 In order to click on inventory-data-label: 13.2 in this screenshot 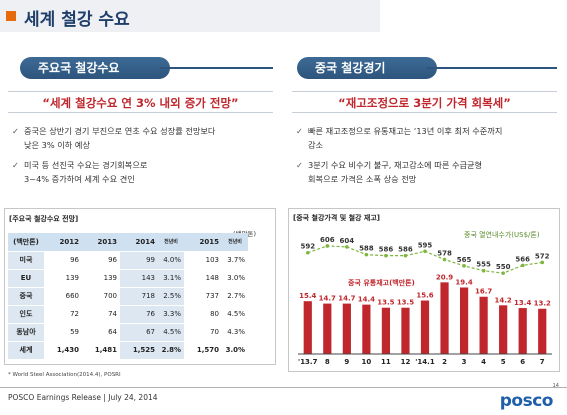, I will do `click(542, 304)`.